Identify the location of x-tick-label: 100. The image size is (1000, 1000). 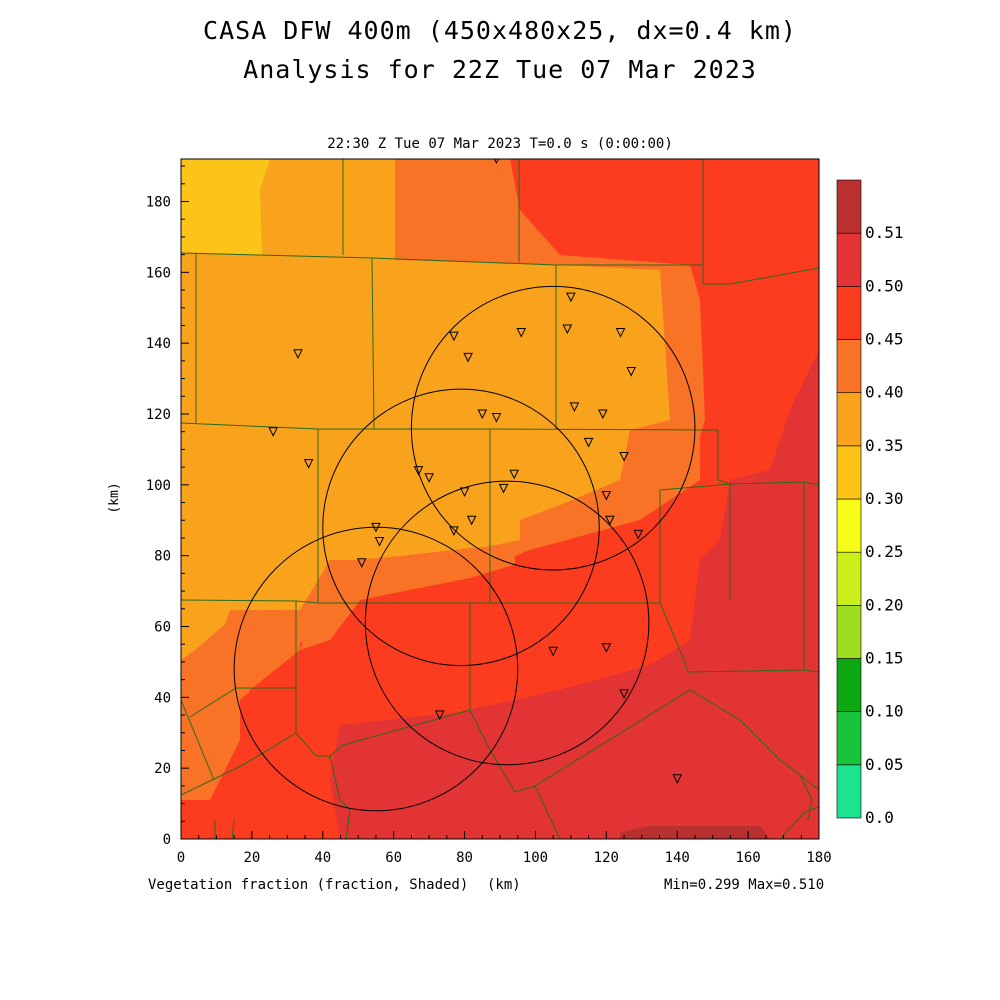
(535, 858).